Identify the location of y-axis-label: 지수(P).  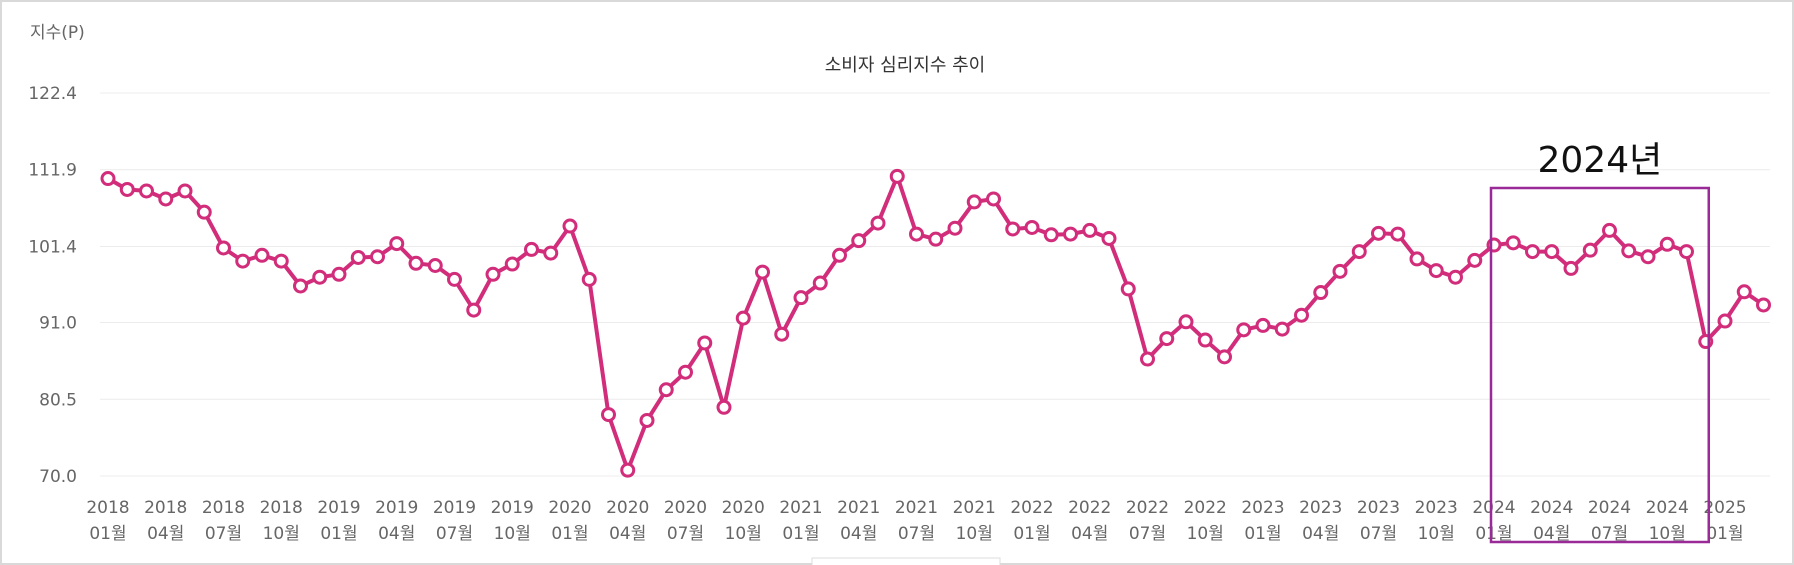
(57, 33).